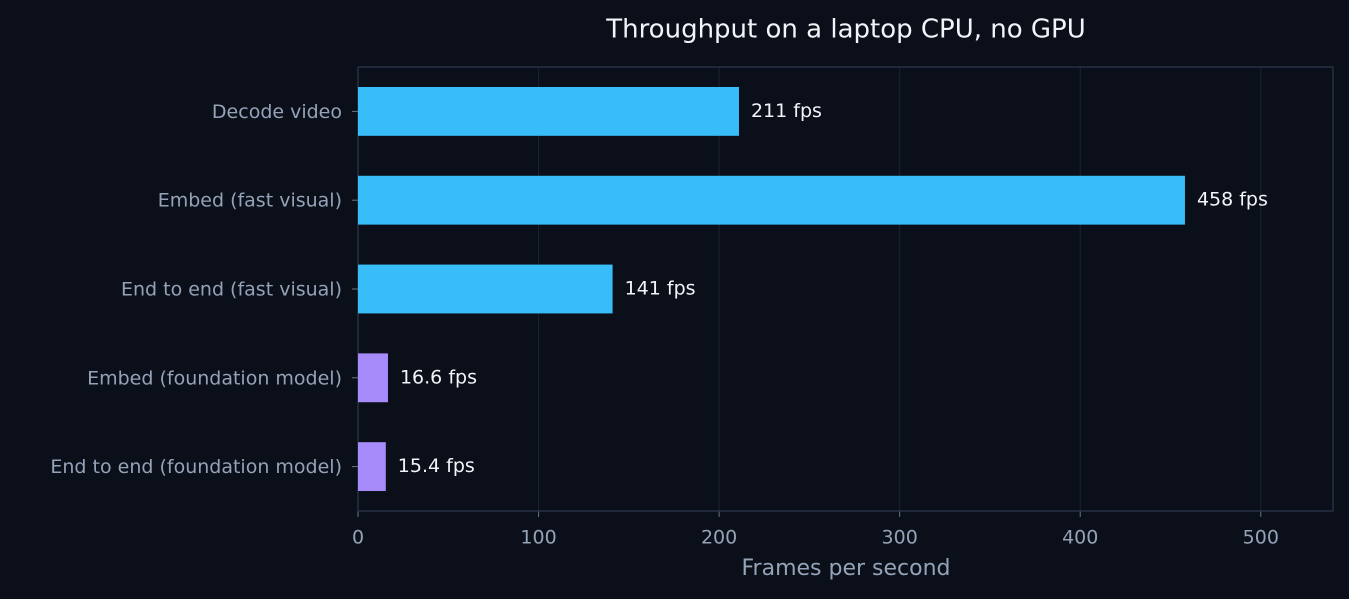  Describe the element at coordinates (436, 466) in the screenshot. I see `value-label: 15.4 fps` at that location.